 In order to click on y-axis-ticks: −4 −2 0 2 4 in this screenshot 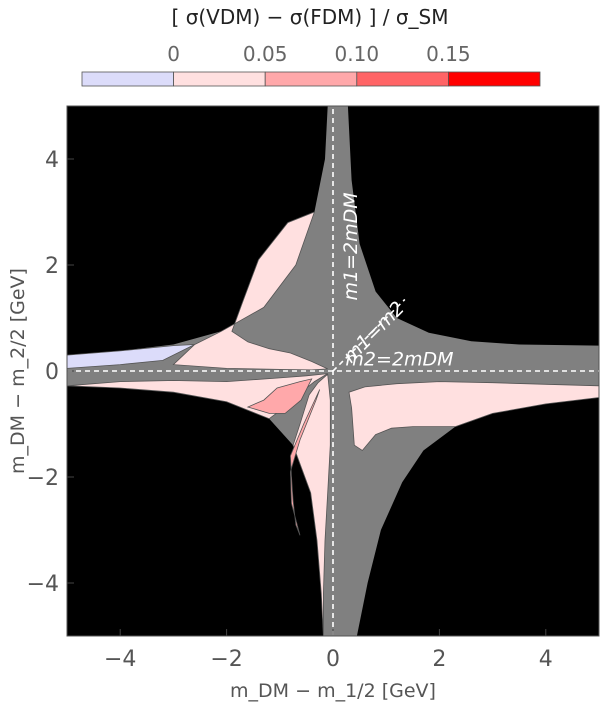, I will do `click(50, 372)`.